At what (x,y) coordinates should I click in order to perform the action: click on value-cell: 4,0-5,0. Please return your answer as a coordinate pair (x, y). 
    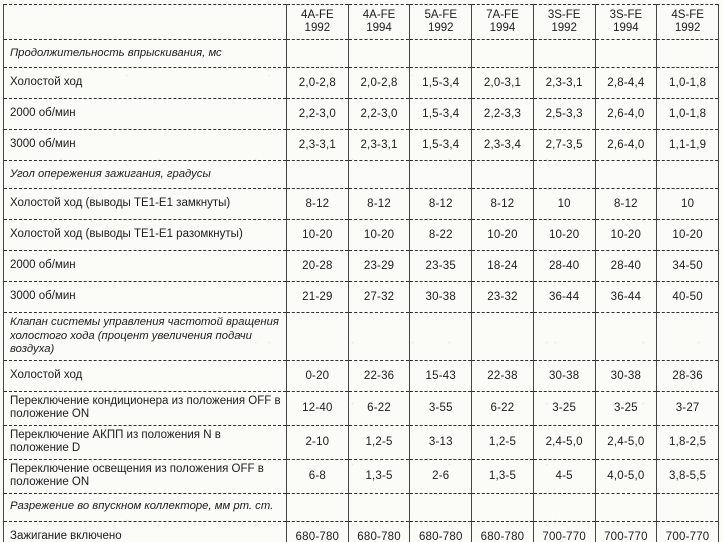
    Looking at the image, I should click on (626, 476).